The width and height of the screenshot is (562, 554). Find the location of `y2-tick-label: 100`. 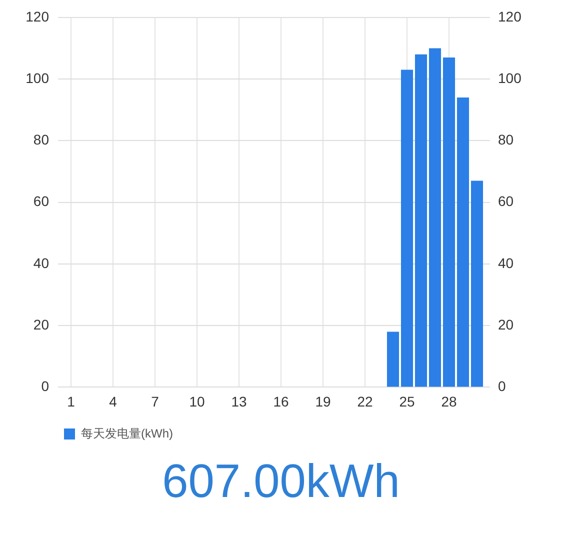

y2-tick-label: 100 is located at coordinates (510, 78).